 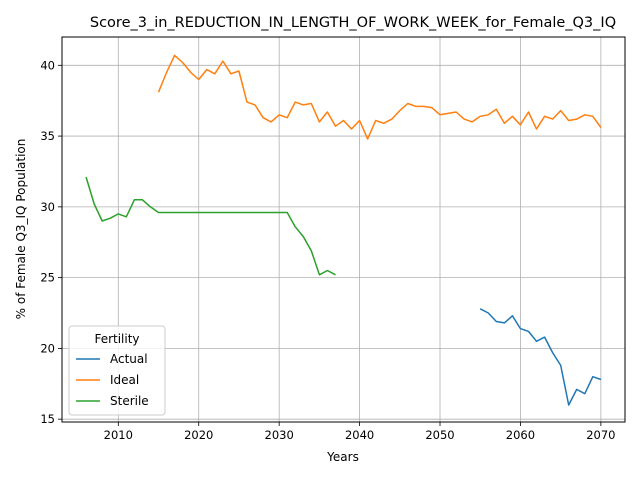 What do you see at coordinates (47, 207) in the screenshot?
I see `y-tick-label: 30` at bounding box center [47, 207].